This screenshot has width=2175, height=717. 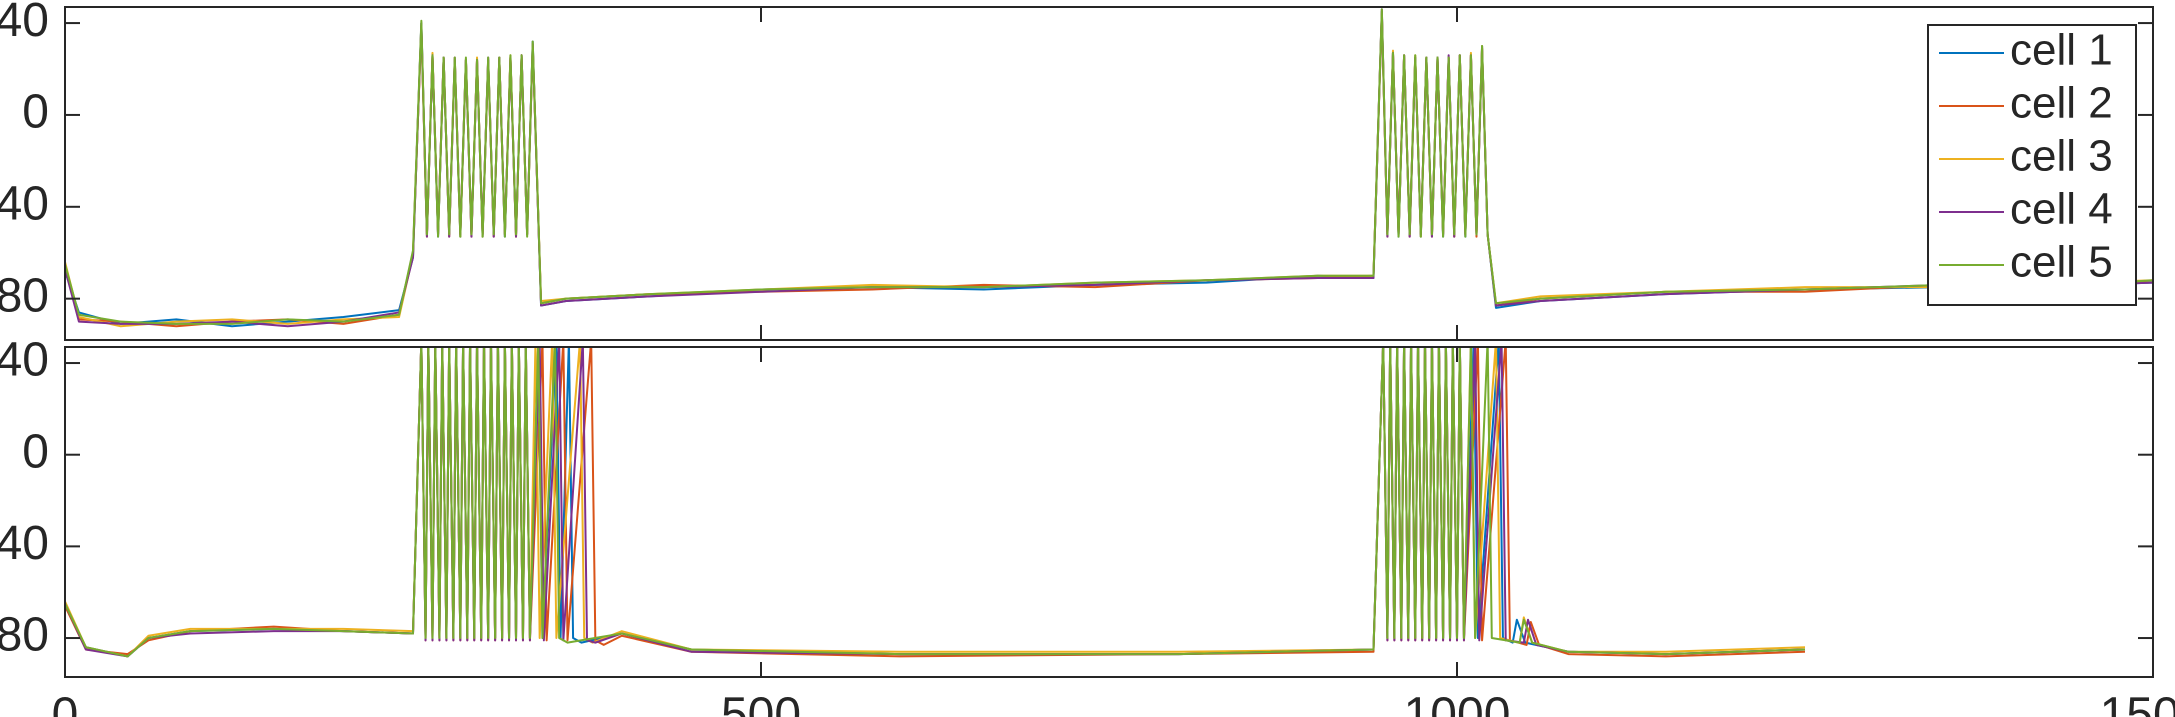 I want to click on legend-box, so click(x=2032, y=165).